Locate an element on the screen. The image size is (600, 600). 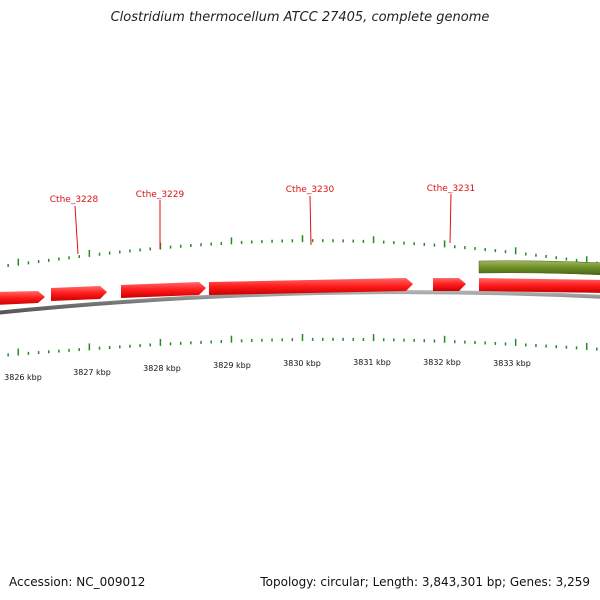
lower-tick-row is located at coordinates (302, 345).